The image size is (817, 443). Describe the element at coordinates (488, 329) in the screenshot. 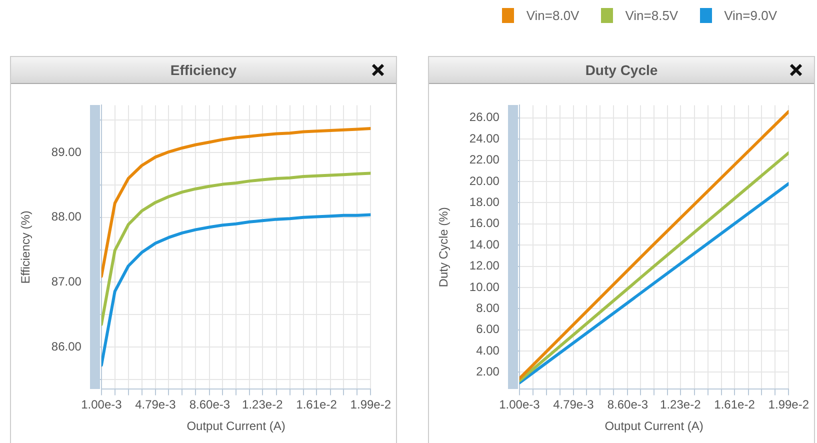

I see `y-tick-label: 6.00` at that location.